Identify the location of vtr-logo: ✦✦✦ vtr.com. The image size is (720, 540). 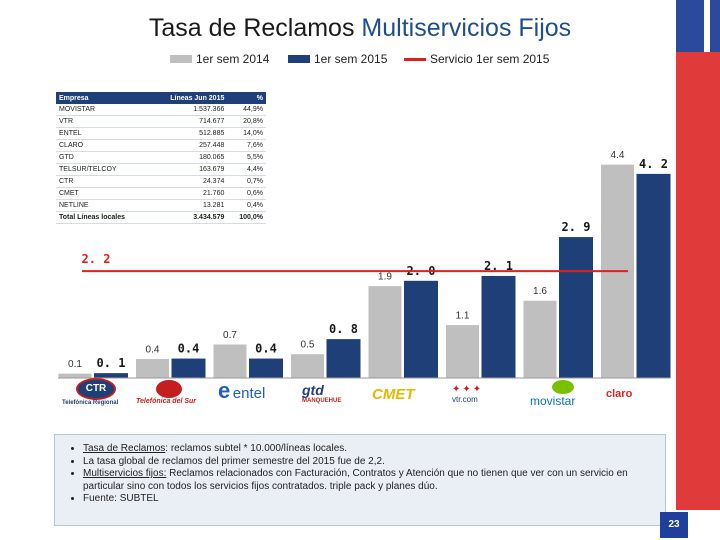
(467, 394).